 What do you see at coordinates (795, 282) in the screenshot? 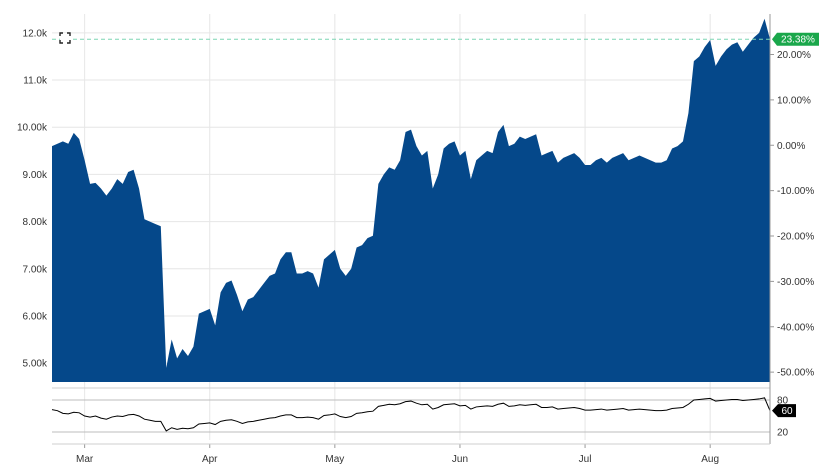
I see `y-right-tick-label: -30.00%` at bounding box center [795, 282].